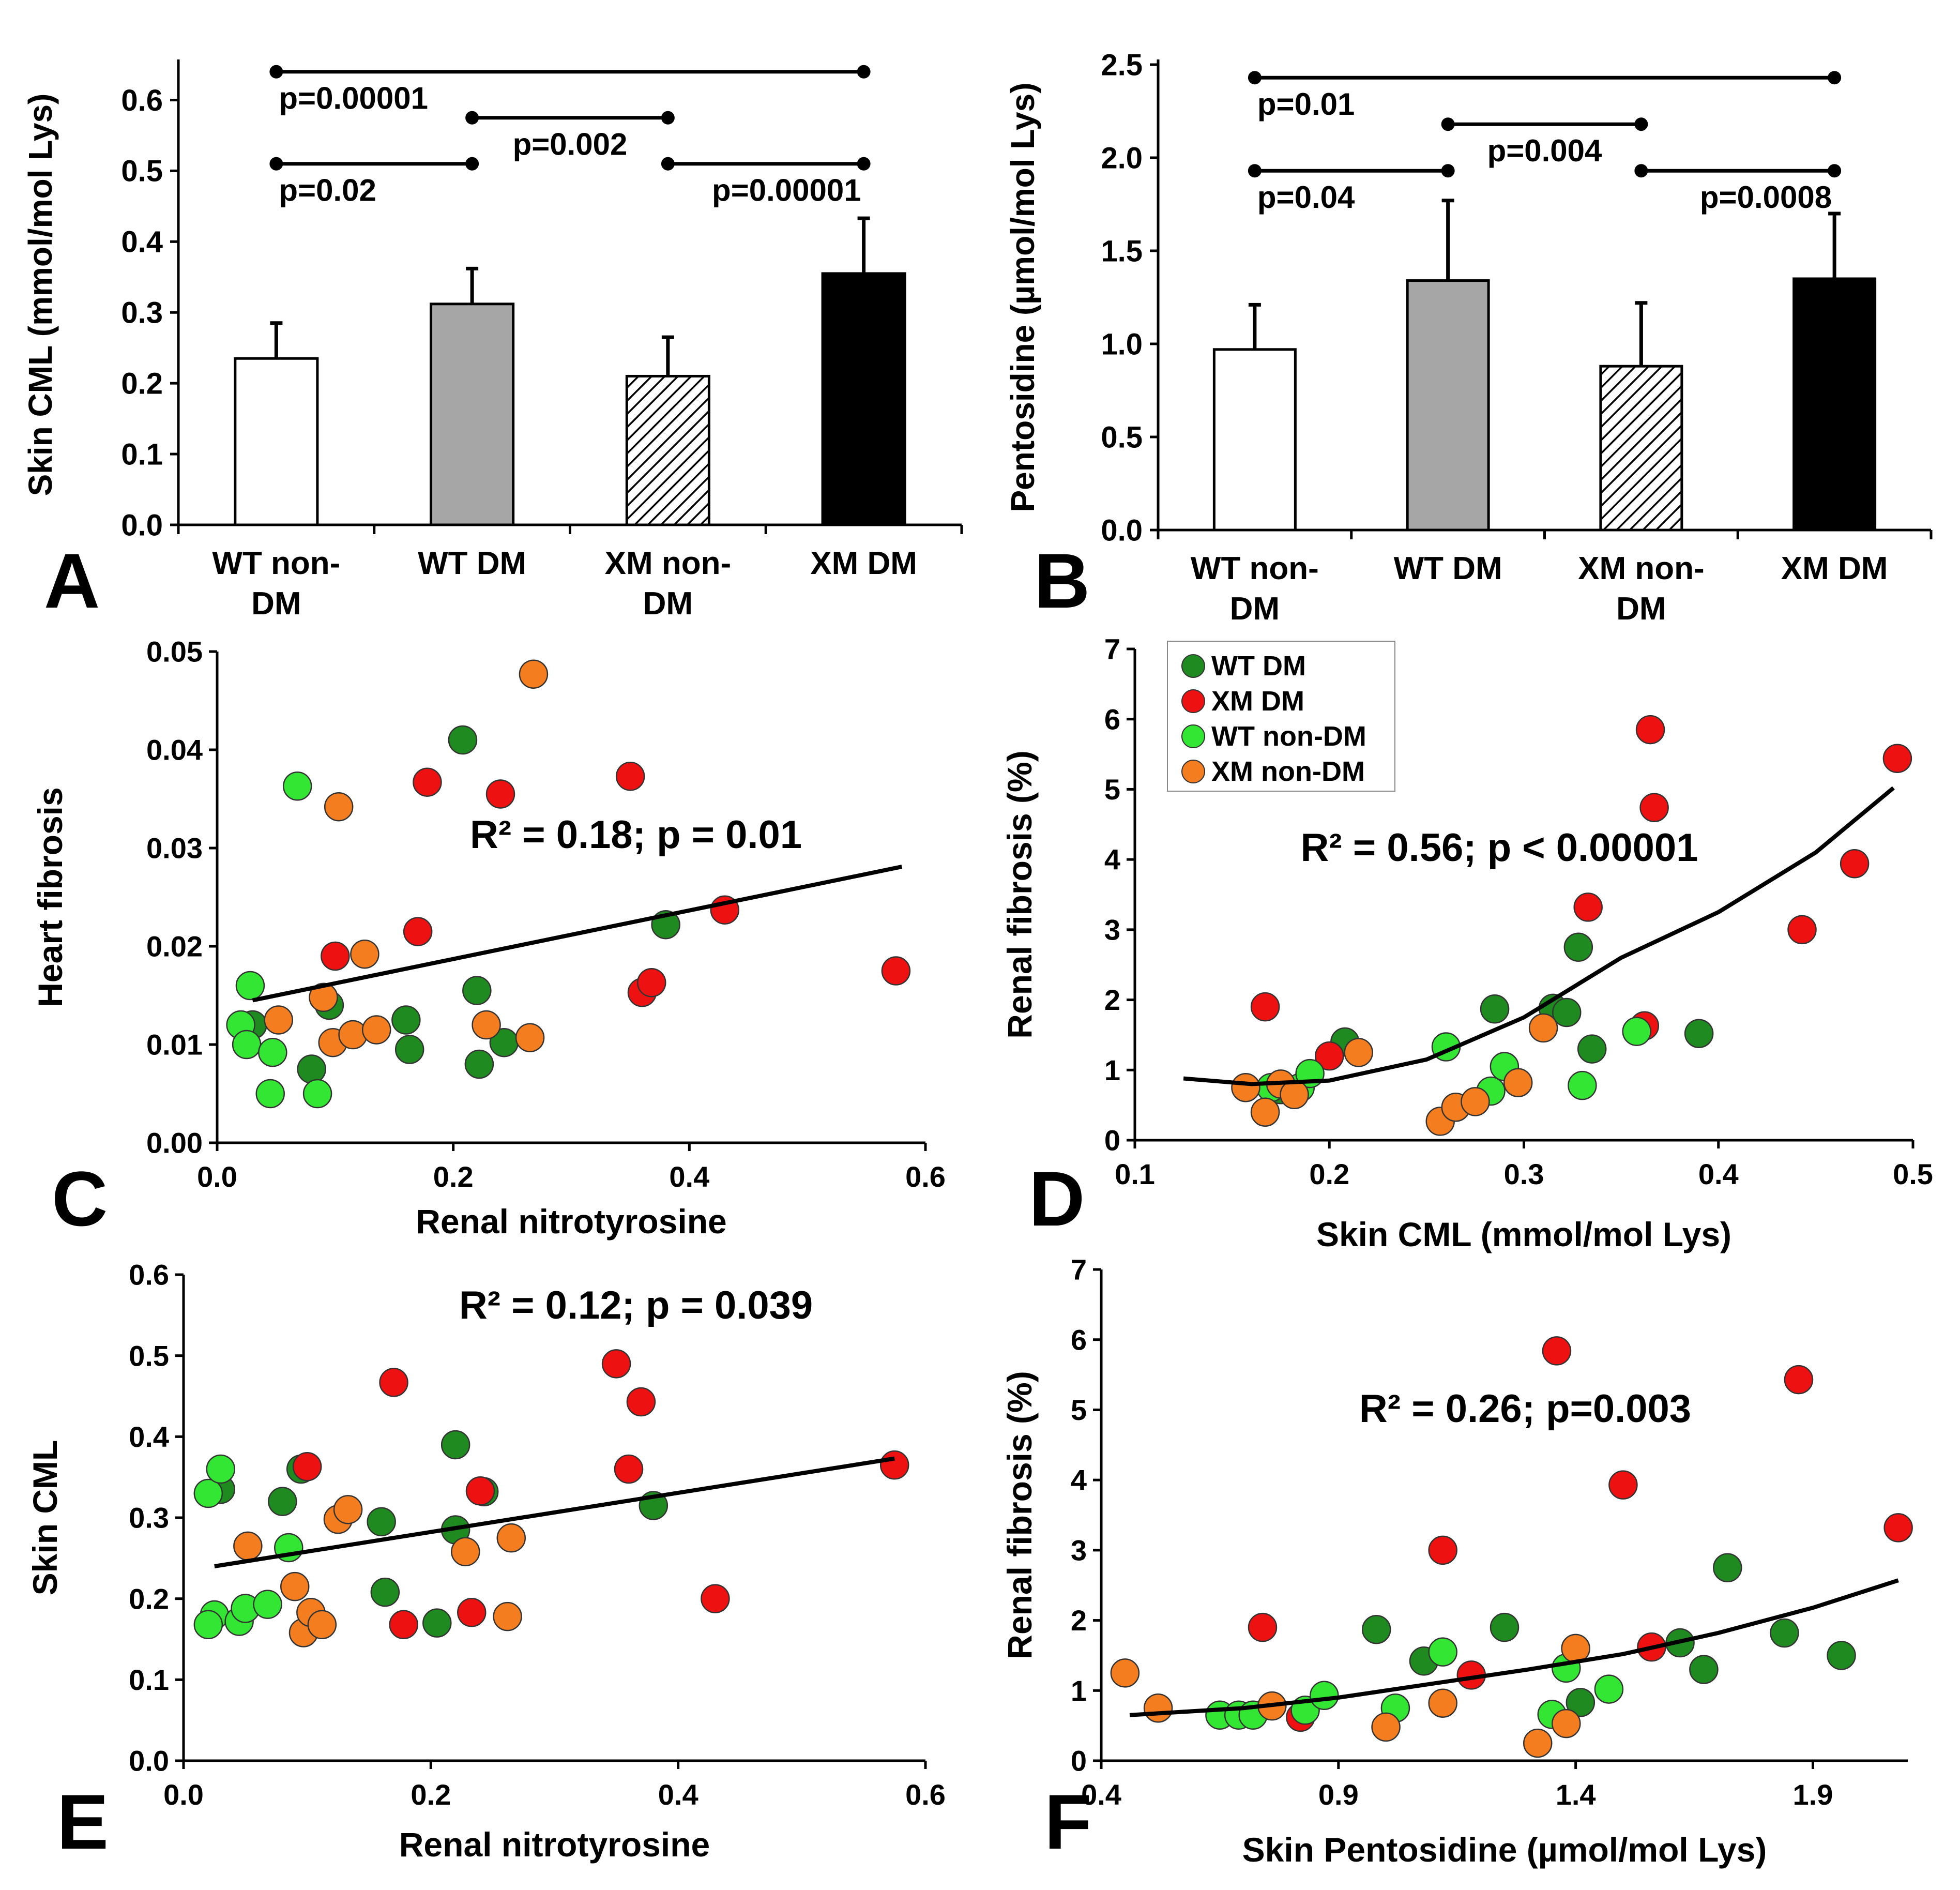 This screenshot has height=1890, width=1960. I want to click on x-tick-label: 0.9, so click(1339, 1794).